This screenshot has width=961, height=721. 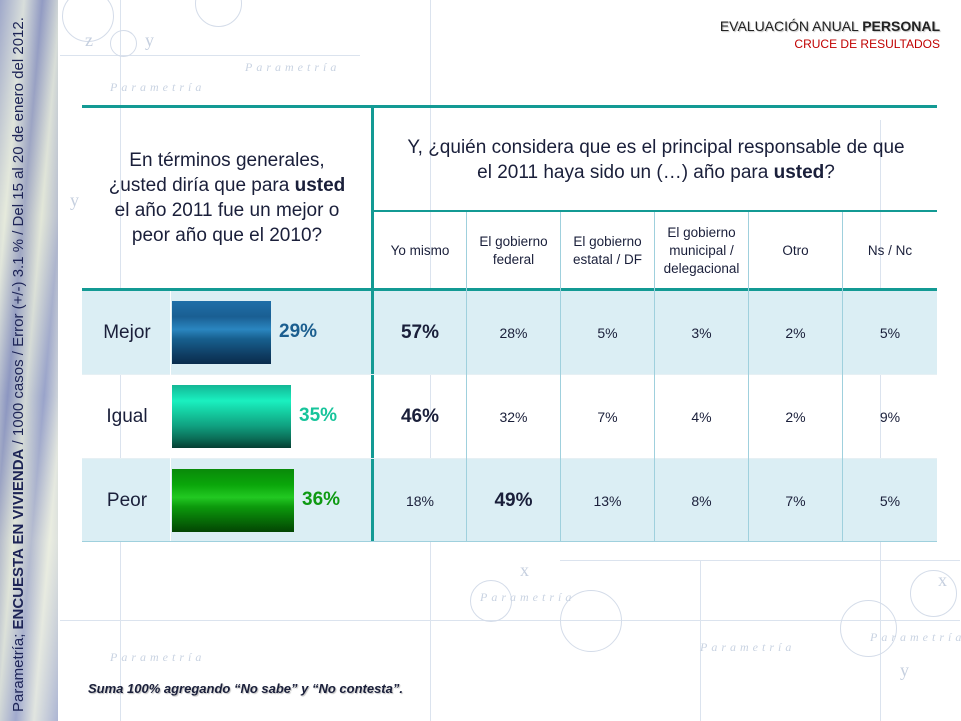 What do you see at coordinates (221, 332) in the screenshot?
I see `bar-mejor` at bounding box center [221, 332].